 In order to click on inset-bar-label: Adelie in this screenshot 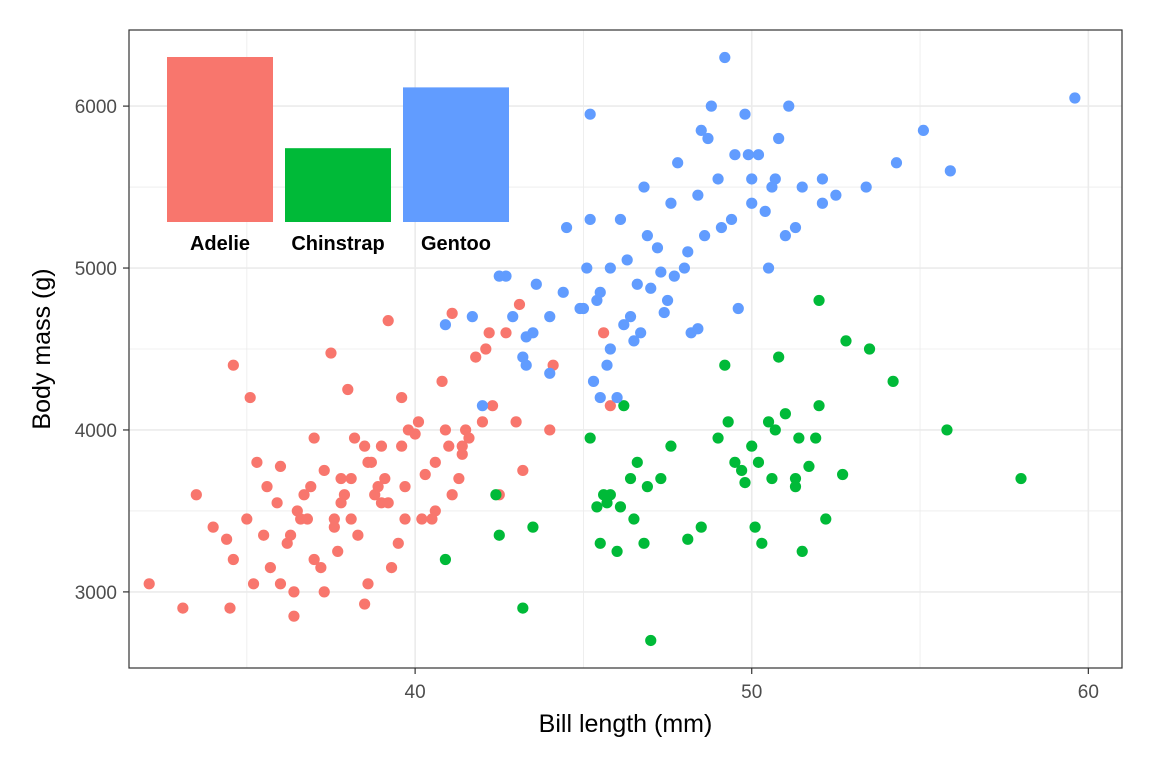, I will do `click(220, 244)`.